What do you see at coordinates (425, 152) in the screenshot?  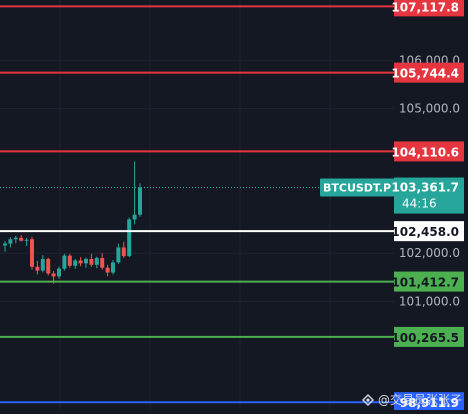 I see `price-line-label: 104,110.6` at bounding box center [425, 152].